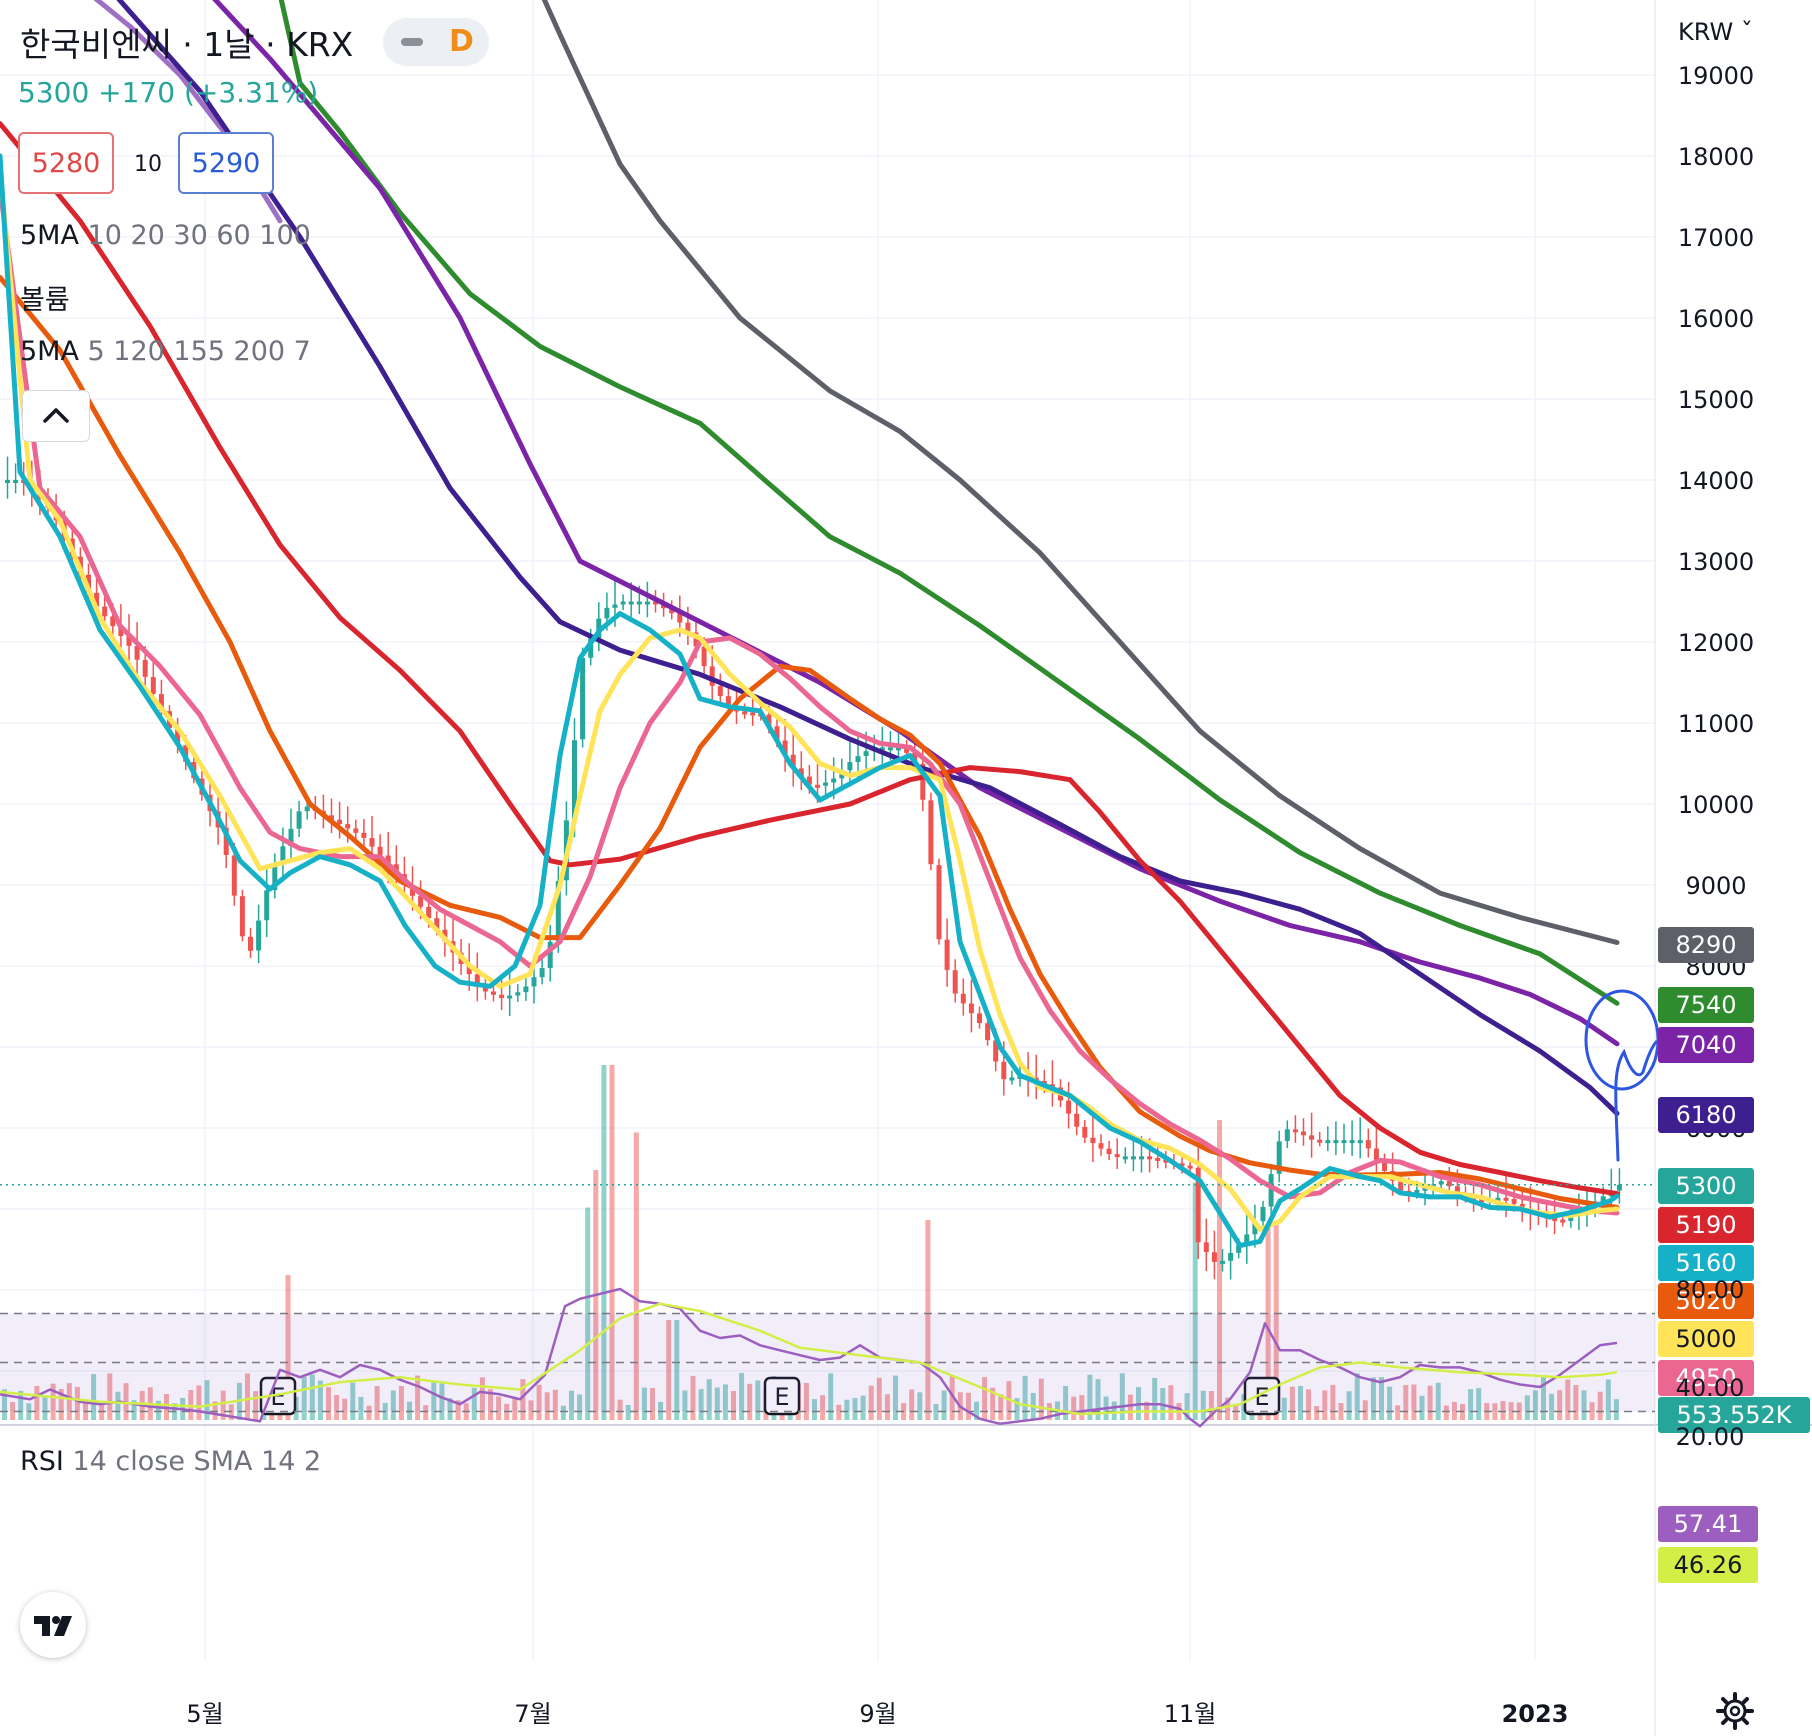 This screenshot has height=1736, width=1812. What do you see at coordinates (56, 416) in the screenshot?
I see `collapse-legend-button` at bounding box center [56, 416].